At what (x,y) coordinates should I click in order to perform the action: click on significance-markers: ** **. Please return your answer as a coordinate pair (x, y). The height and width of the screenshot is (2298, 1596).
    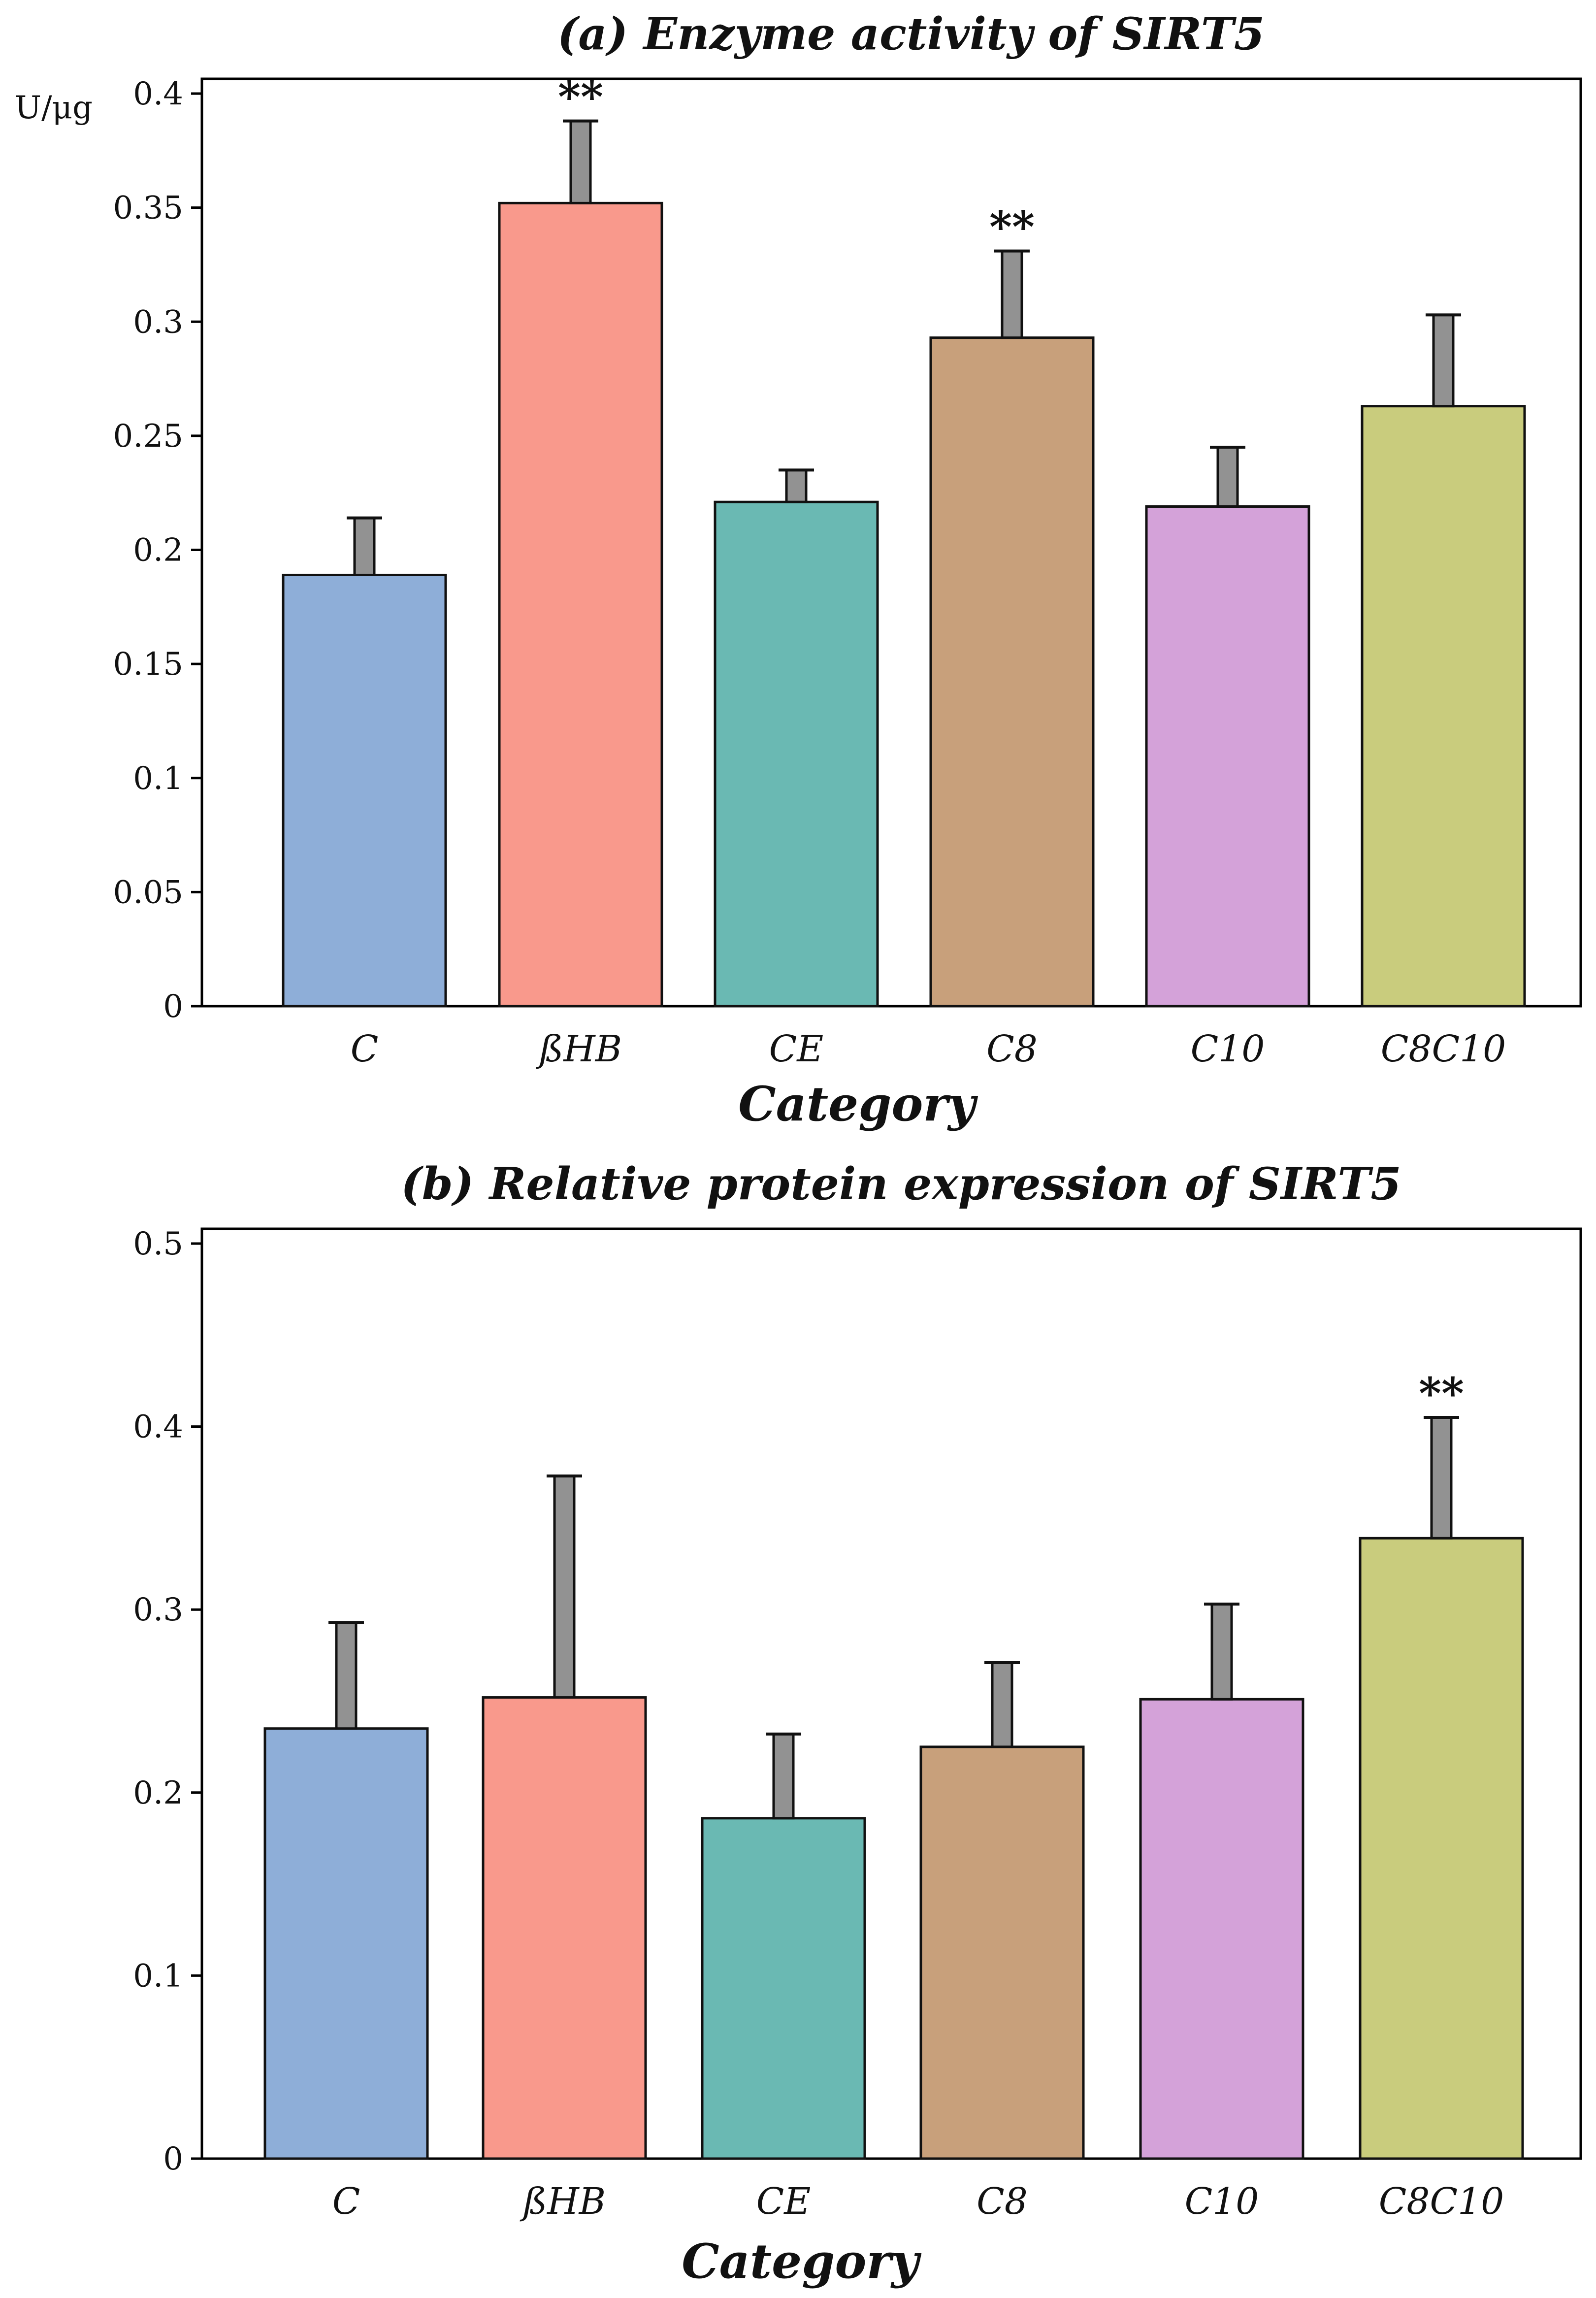
    Looking at the image, I should click on (796, 162).